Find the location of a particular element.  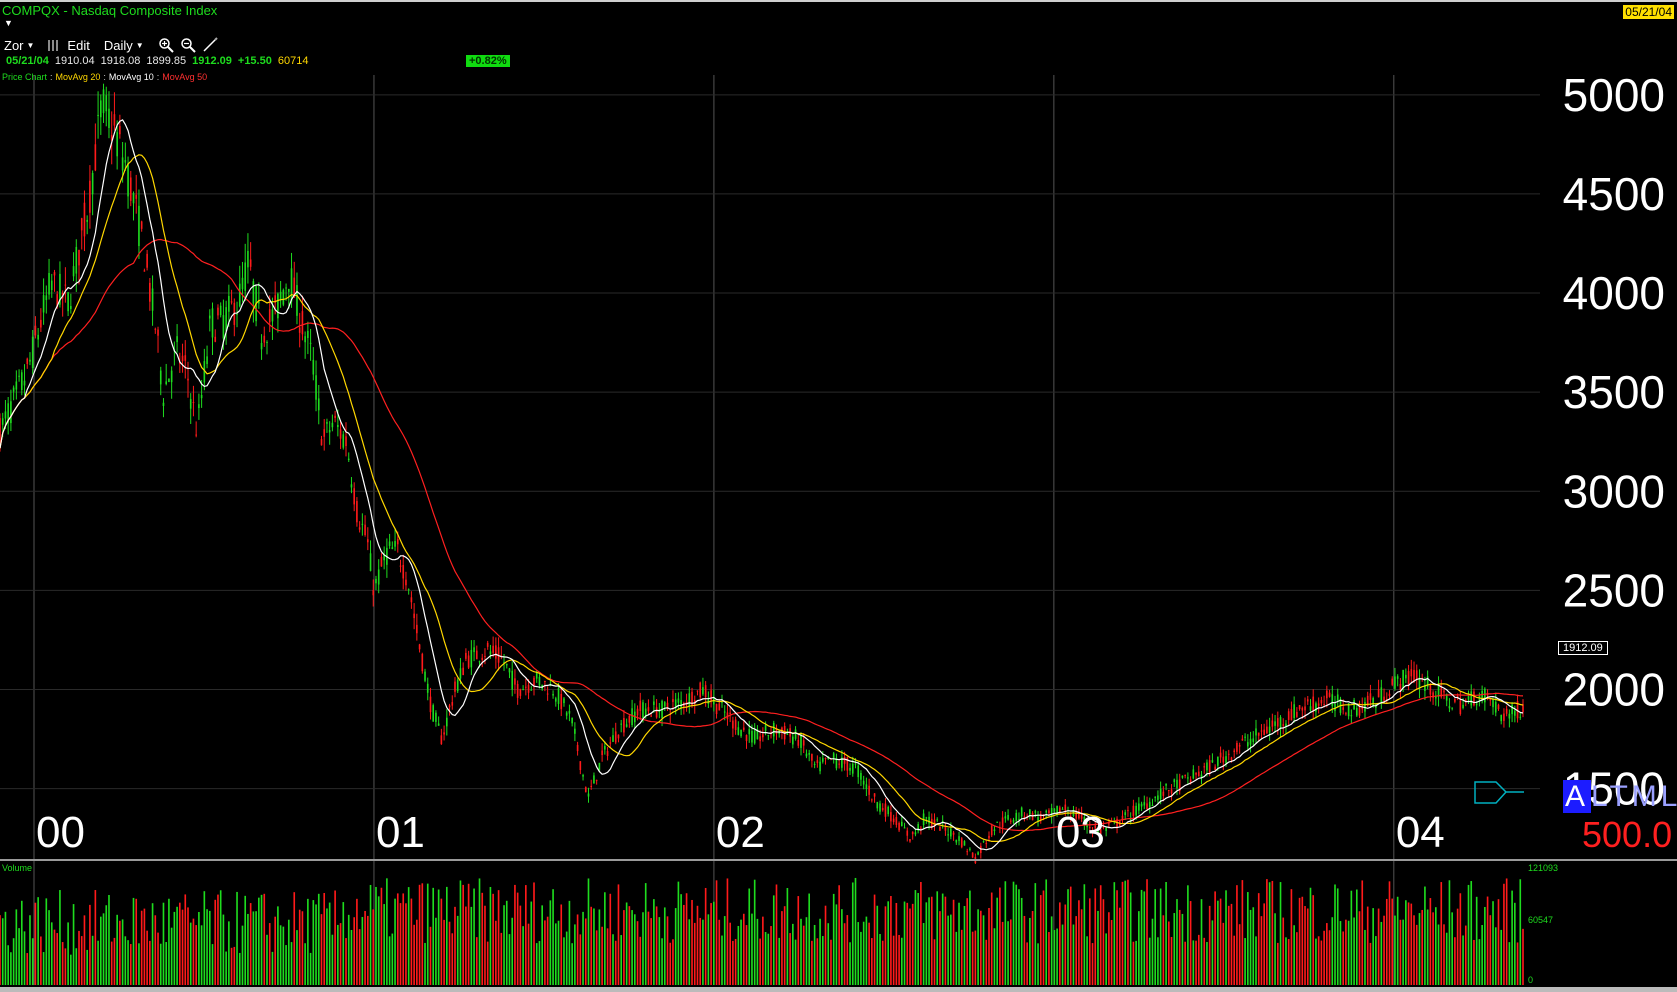

zoom-out-icon is located at coordinates (188, 45).